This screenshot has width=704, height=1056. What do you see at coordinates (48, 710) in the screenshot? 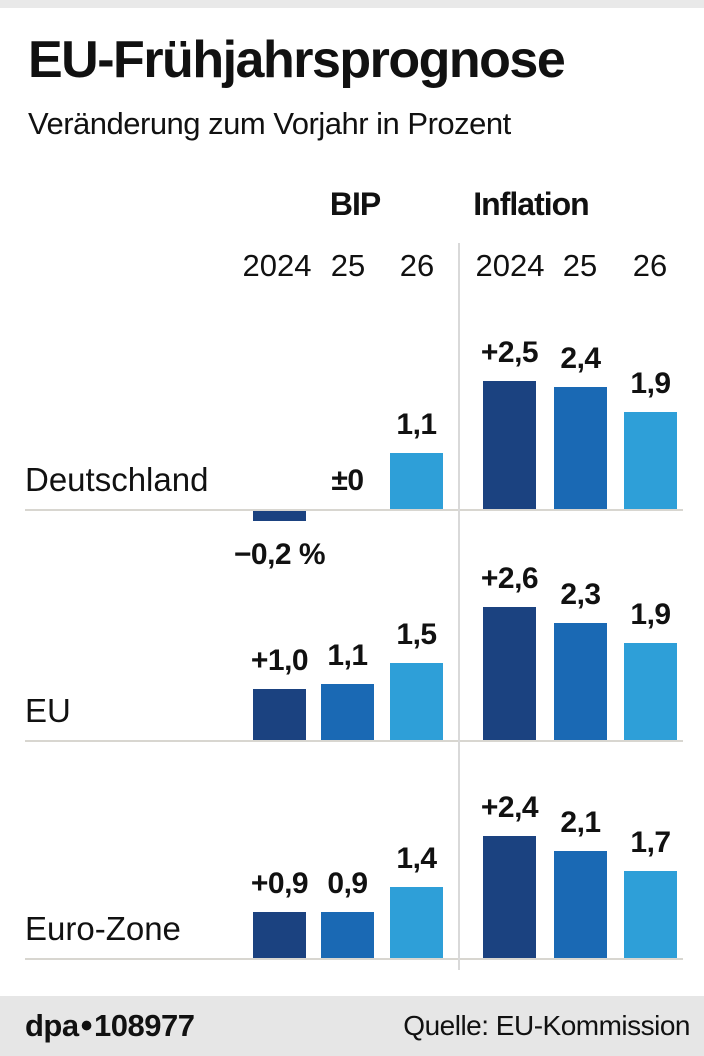
I see `row-label-eu: EU` at bounding box center [48, 710].